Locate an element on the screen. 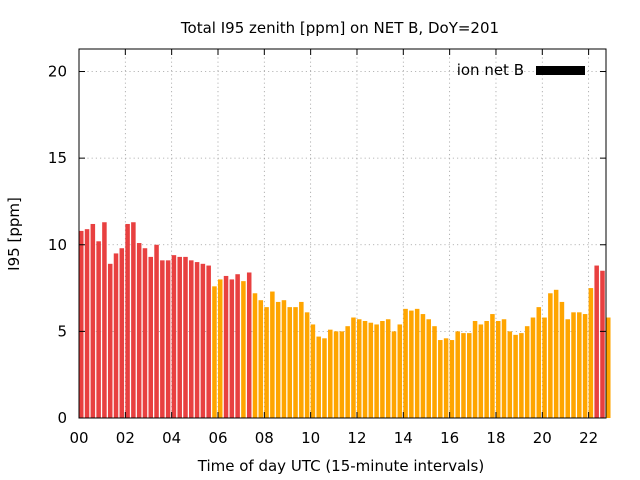  x-tick-label: 14 is located at coordinates (403, 438).